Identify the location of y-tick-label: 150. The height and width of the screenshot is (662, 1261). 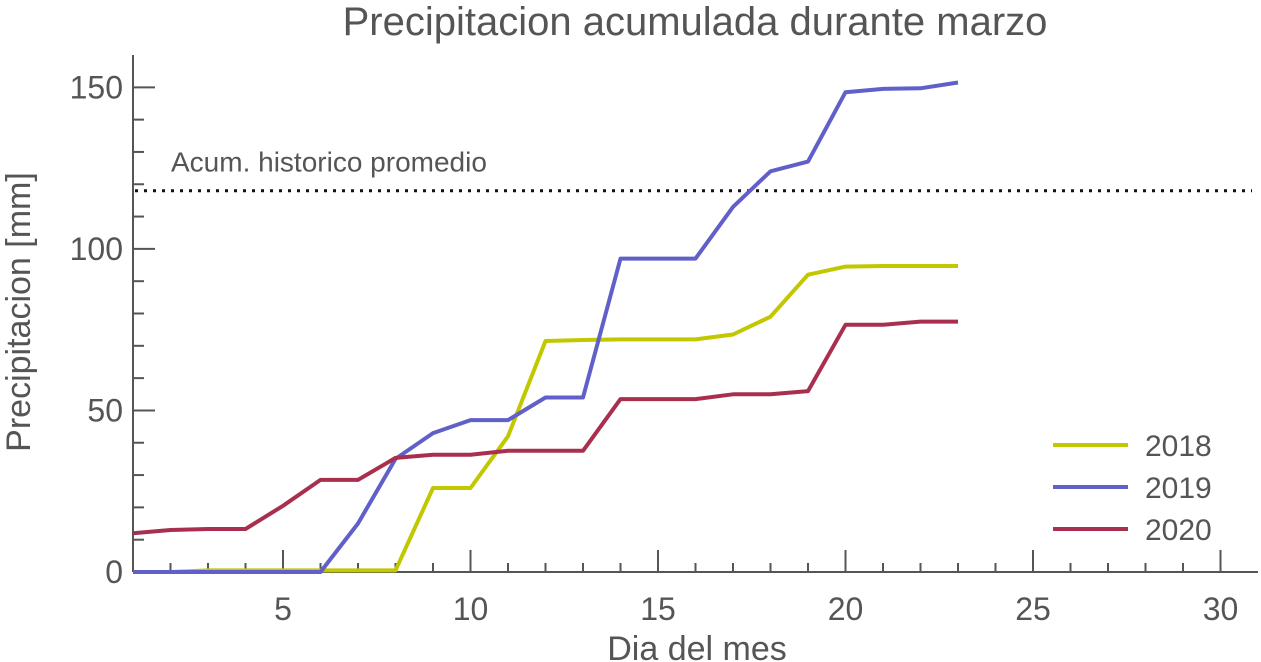
(96, 87).